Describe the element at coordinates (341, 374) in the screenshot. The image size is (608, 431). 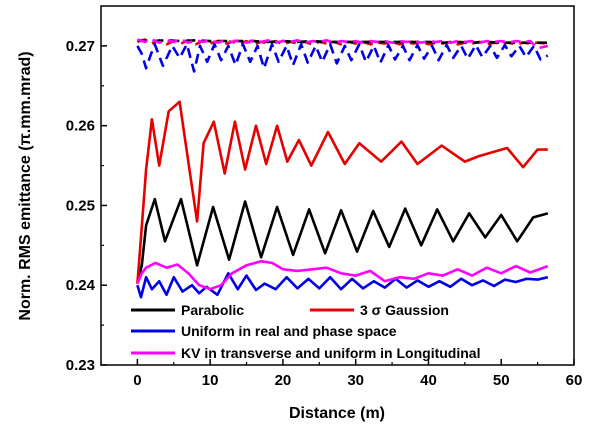
I see `x-axis-ticks: 0 10 20 30 40 50 60` at that location.